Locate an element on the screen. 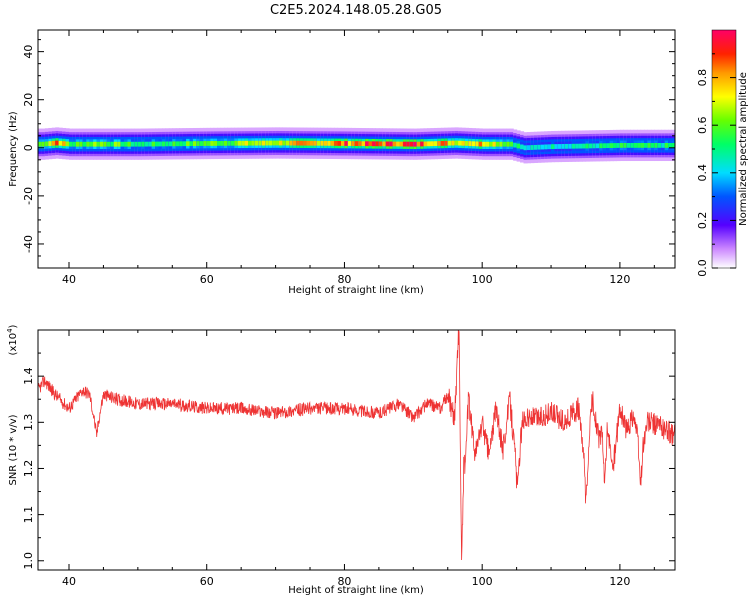 The width and height of the screenshot is (750, 600). snr-xtick-label: 40 is located at coordinates (69, 581).